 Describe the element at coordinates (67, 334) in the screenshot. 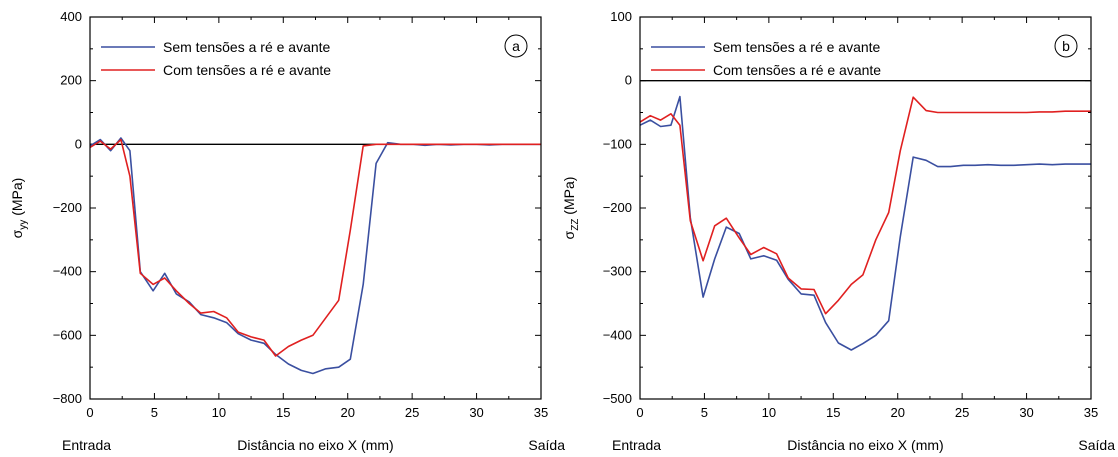

I see `y-tick-label: −600` at that location.